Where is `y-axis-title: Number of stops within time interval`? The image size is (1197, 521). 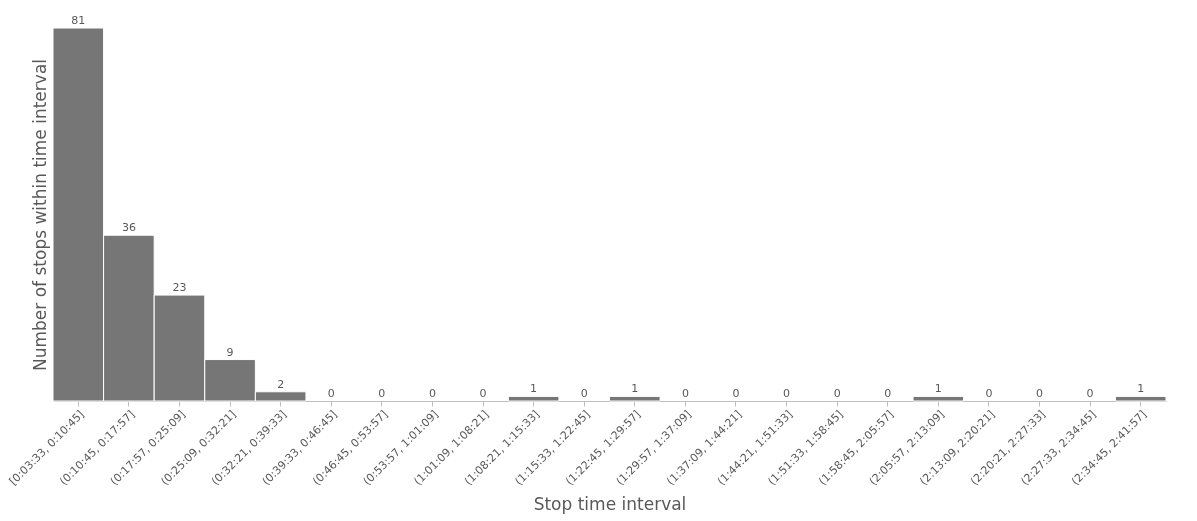
y-axis-title: Number of stops within time interval is located at coordinates (39, 215).